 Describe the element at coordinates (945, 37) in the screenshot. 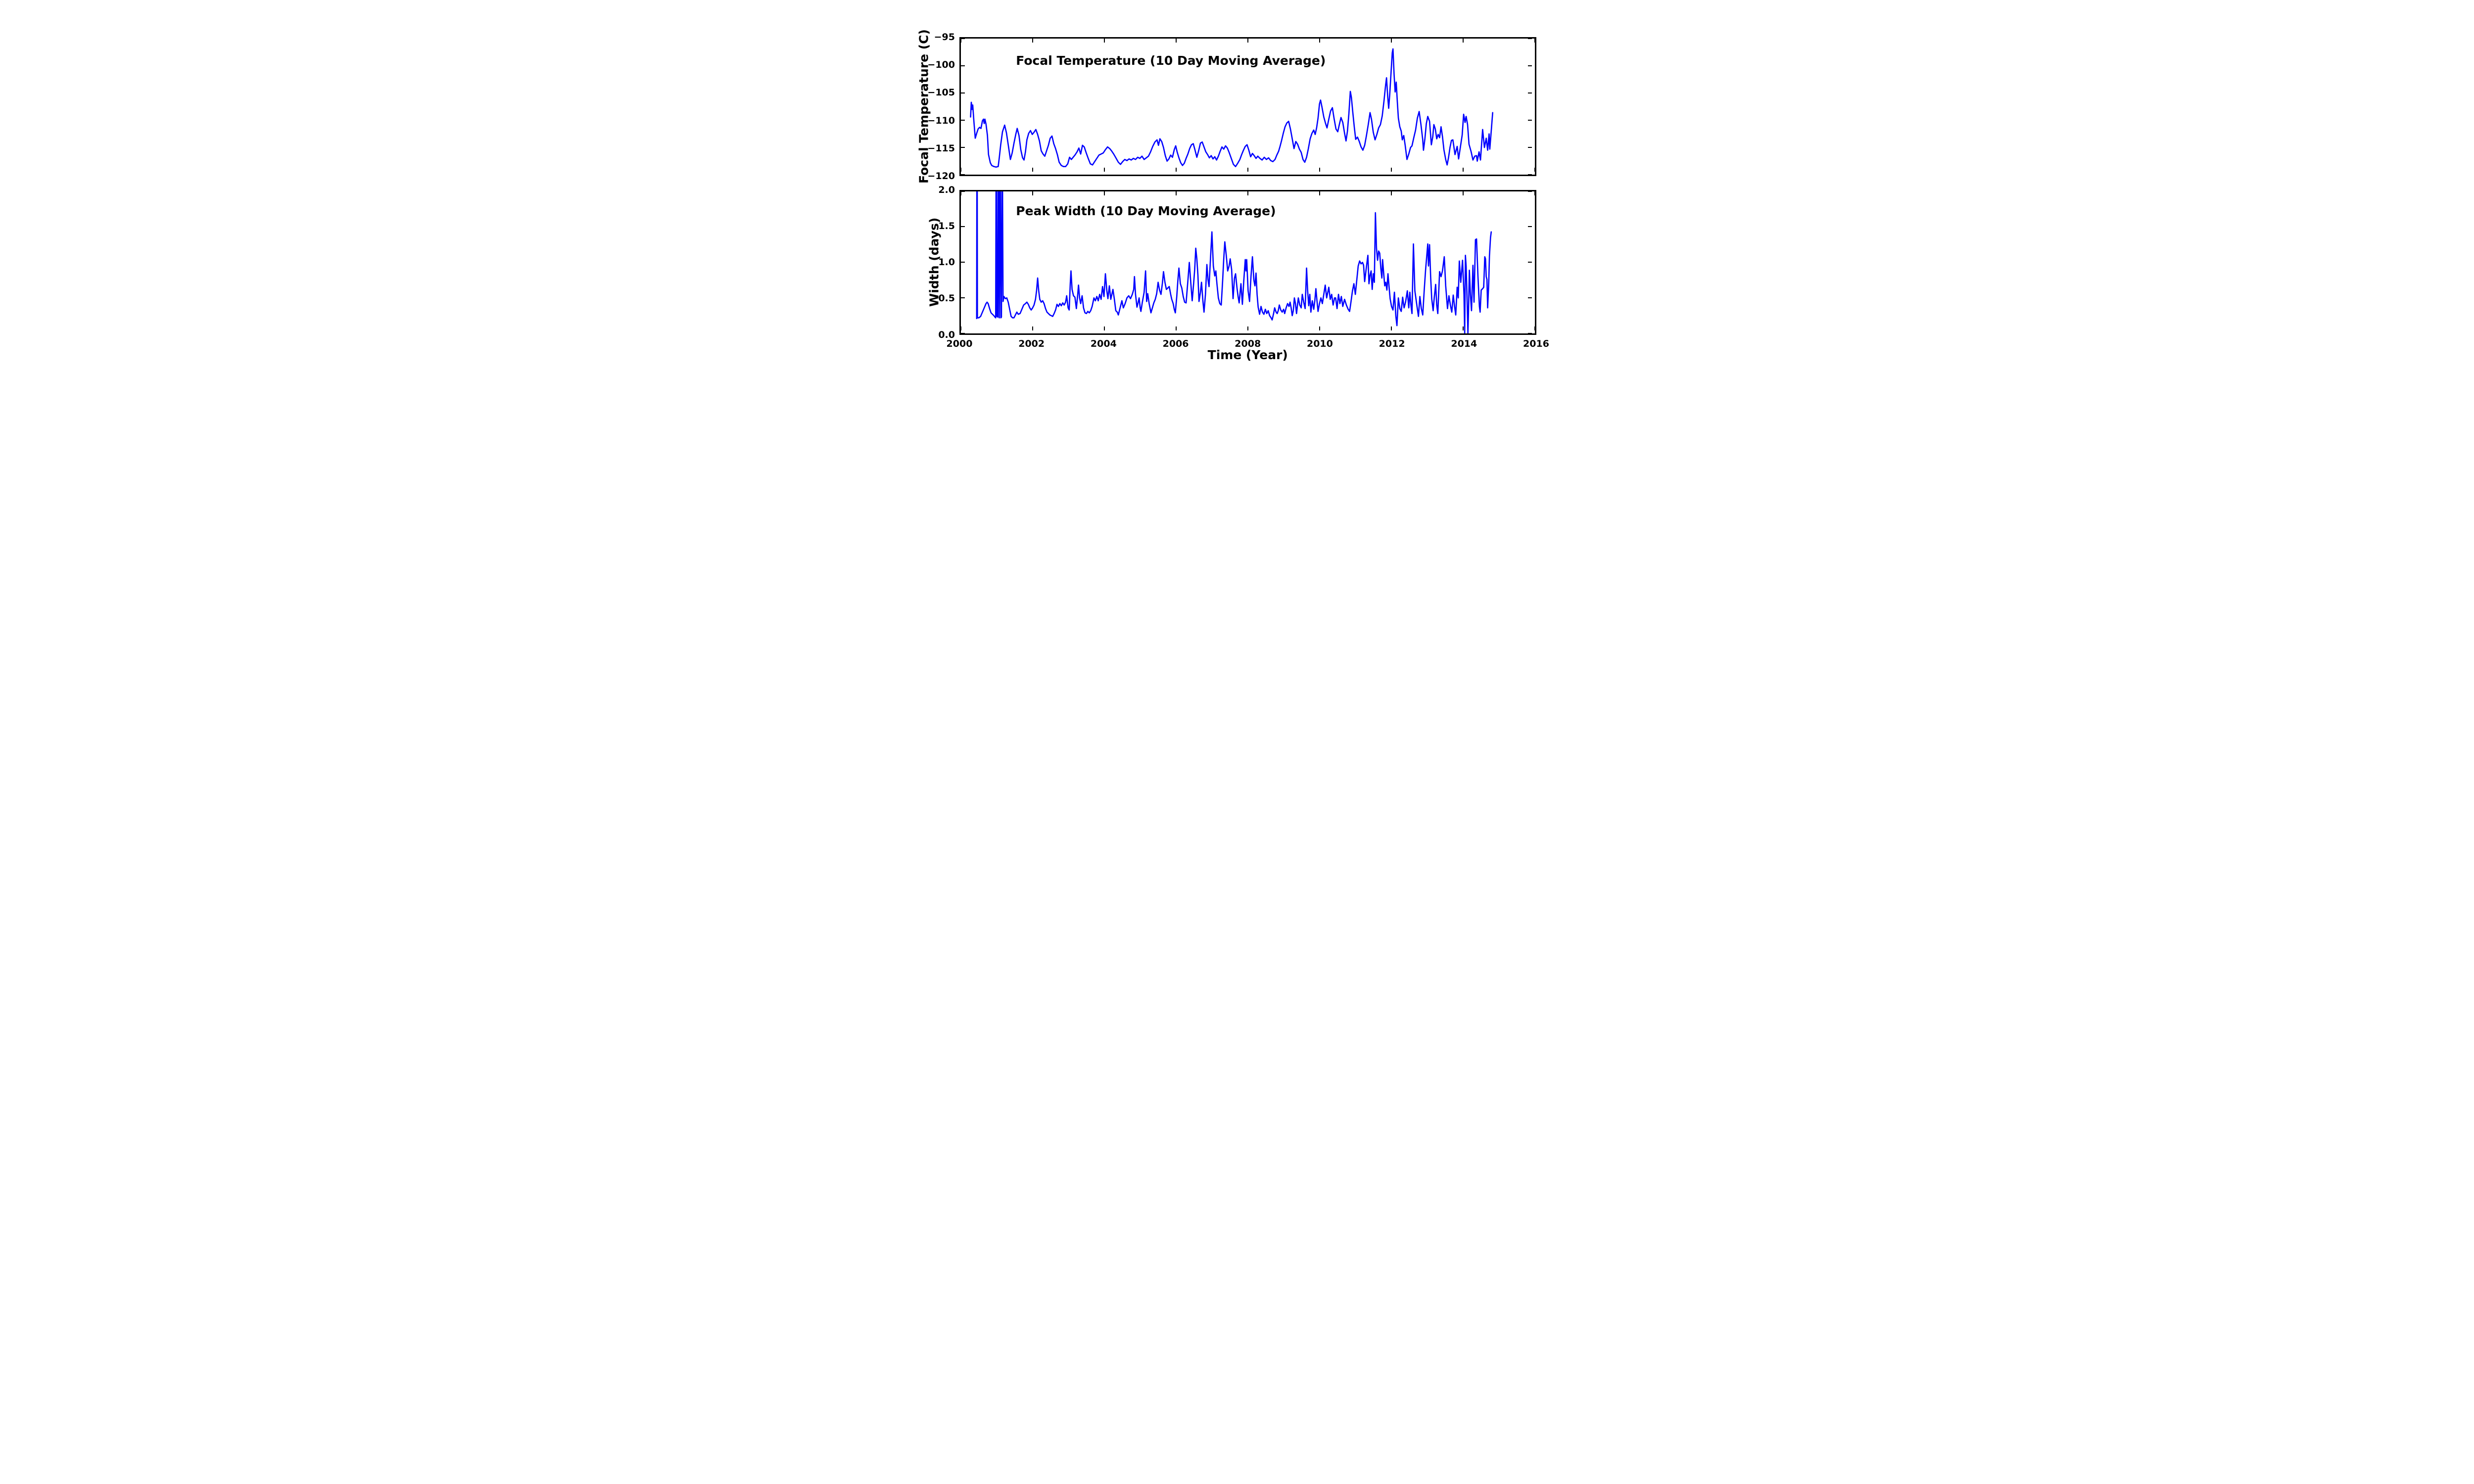

I see `y-tick-label: −95` at that location.